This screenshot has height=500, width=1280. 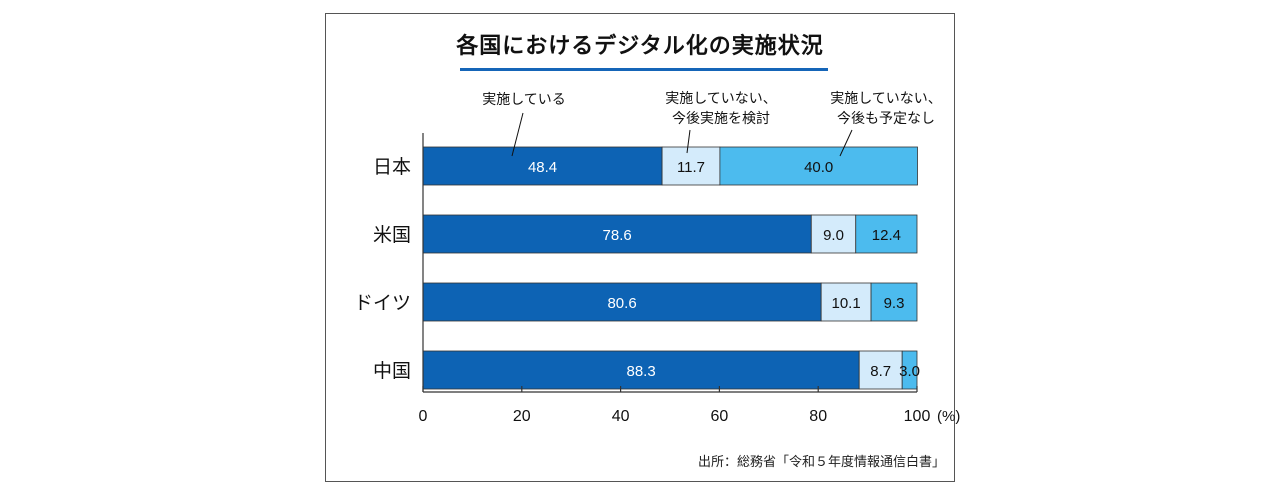 I want to click on x-tick-label: 20, so click(x=522, y=416).